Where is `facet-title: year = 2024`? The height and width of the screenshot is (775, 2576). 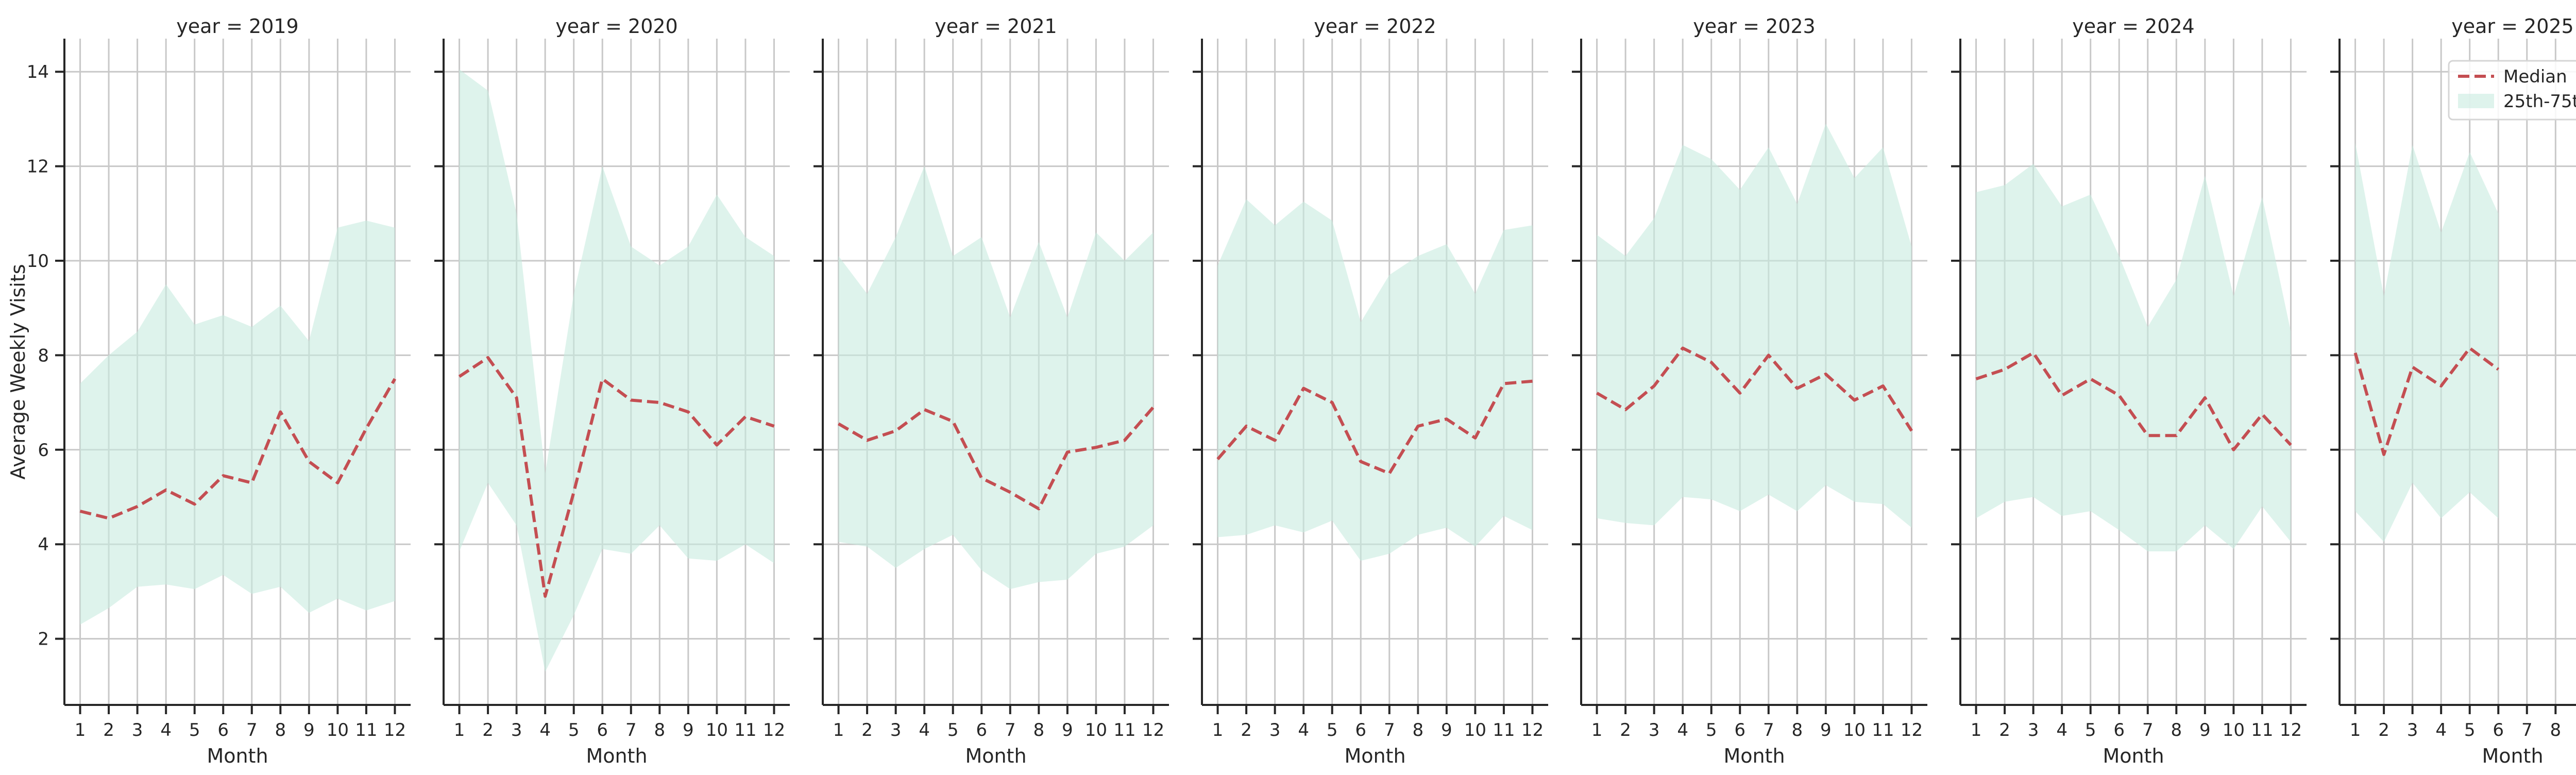 facet-title: year = 2024 is located at coordinates (2133, 26).